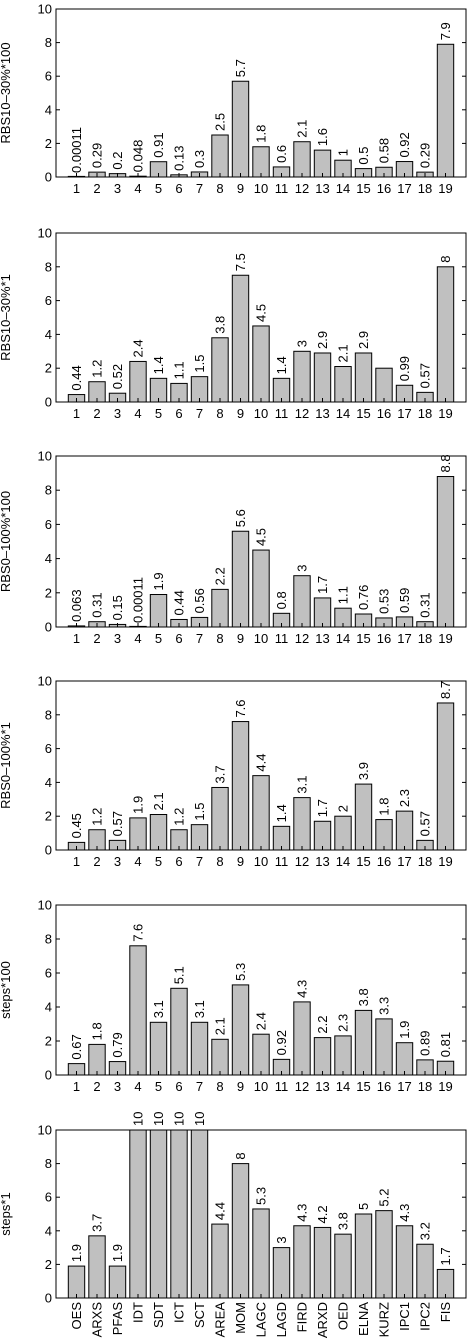 The width and height of the screenshot is (474, 1343). What do you see at coordinates (282, 861) in the screenshot?
I see `x-tick-label: 11` at bounding box center [282, 861].